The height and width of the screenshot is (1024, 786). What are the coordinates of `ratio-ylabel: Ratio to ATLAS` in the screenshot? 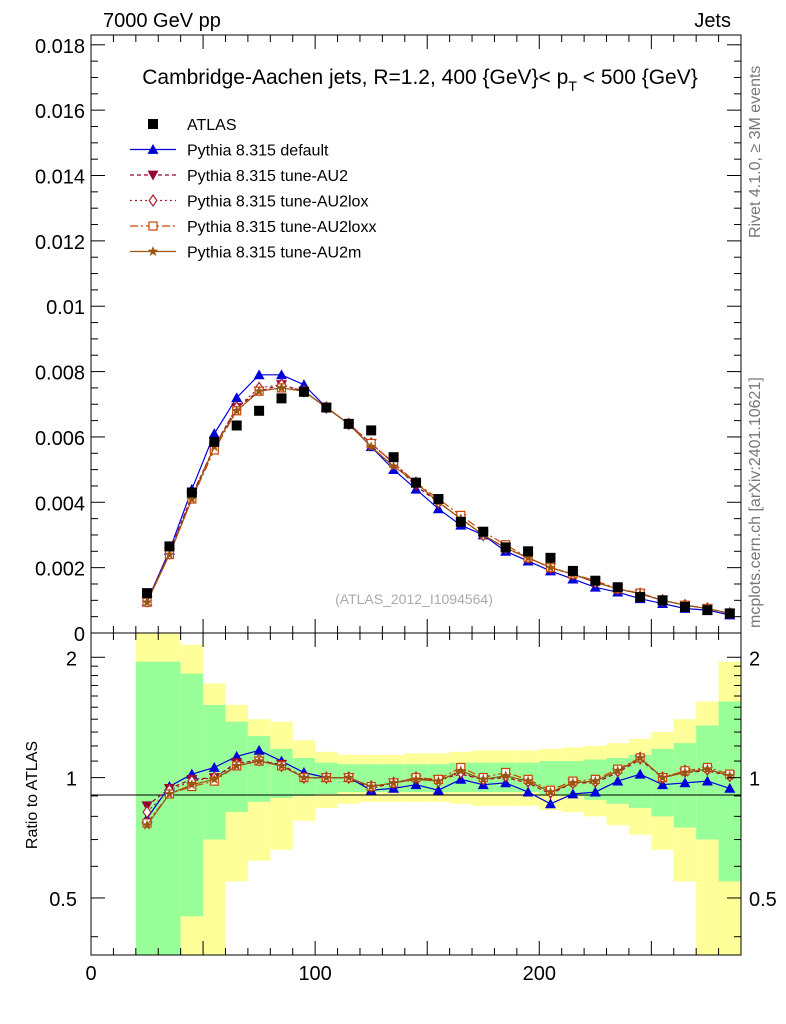 It's located at (32, 795).